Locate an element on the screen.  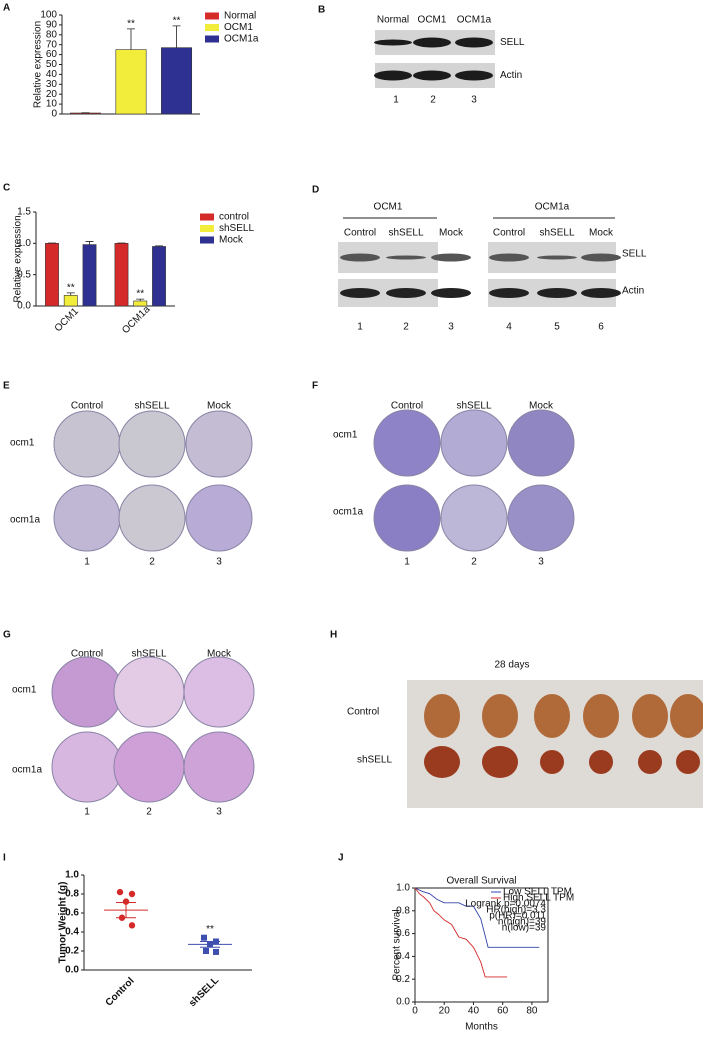
annotation: Logrank p=0.0074 is located at coordinates (505, 904).